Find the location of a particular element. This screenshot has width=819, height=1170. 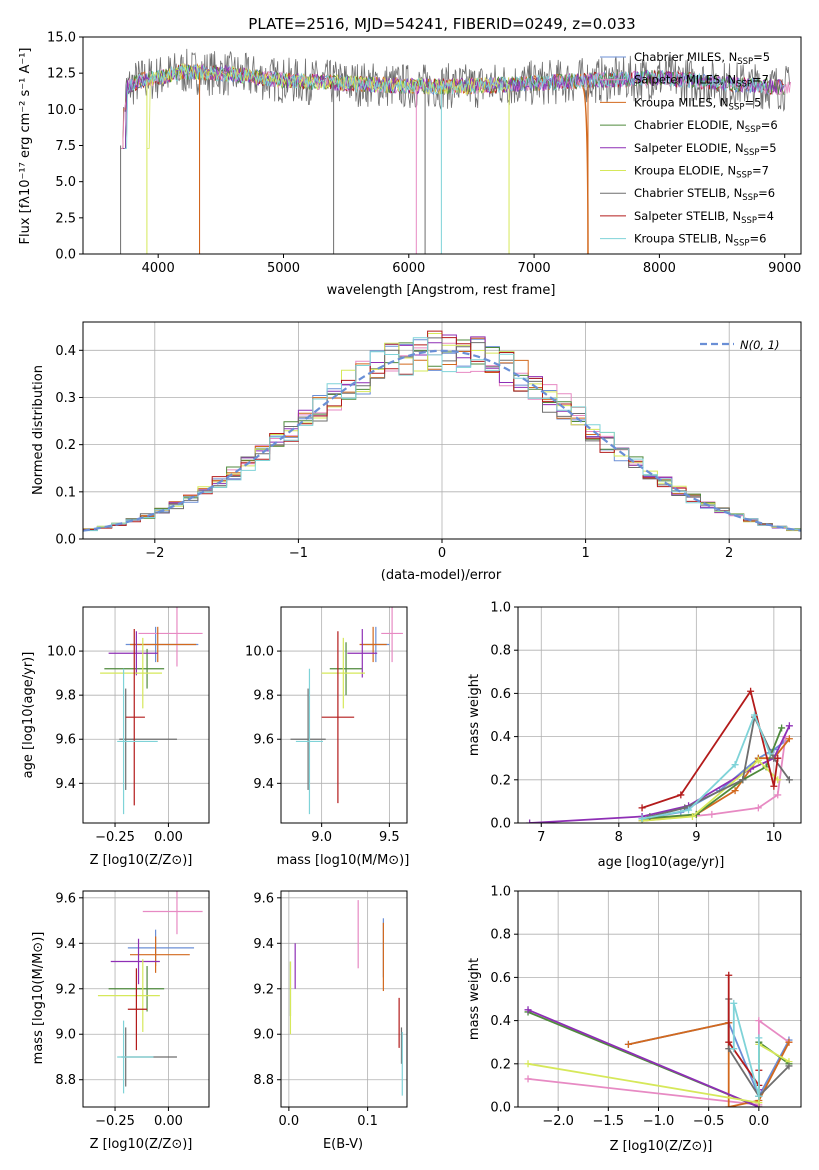

x-tick-label: 5000 is located at coordinates (283, 268).